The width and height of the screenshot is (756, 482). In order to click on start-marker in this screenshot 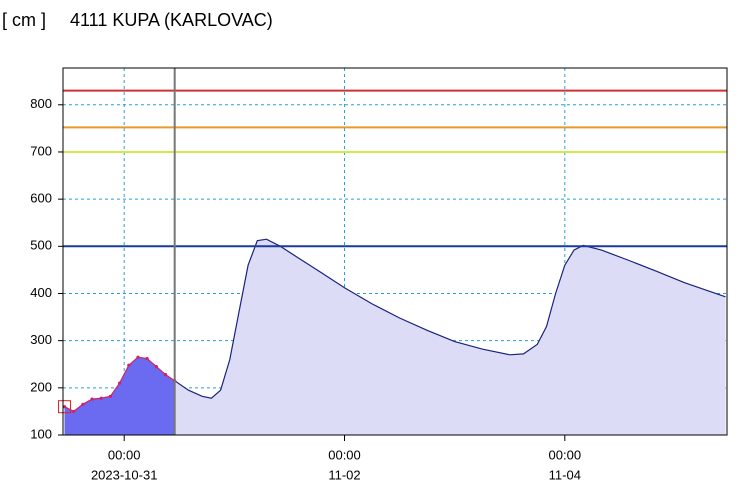, I will do `click(65, 407)`.